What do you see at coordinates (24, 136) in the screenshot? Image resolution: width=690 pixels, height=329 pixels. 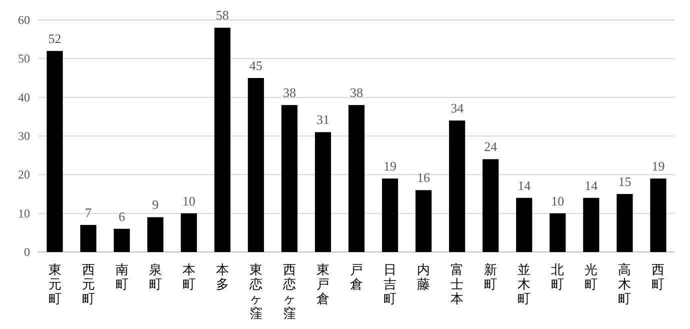 I see `y-tick-label: 30` at bounding box center [24, 136].